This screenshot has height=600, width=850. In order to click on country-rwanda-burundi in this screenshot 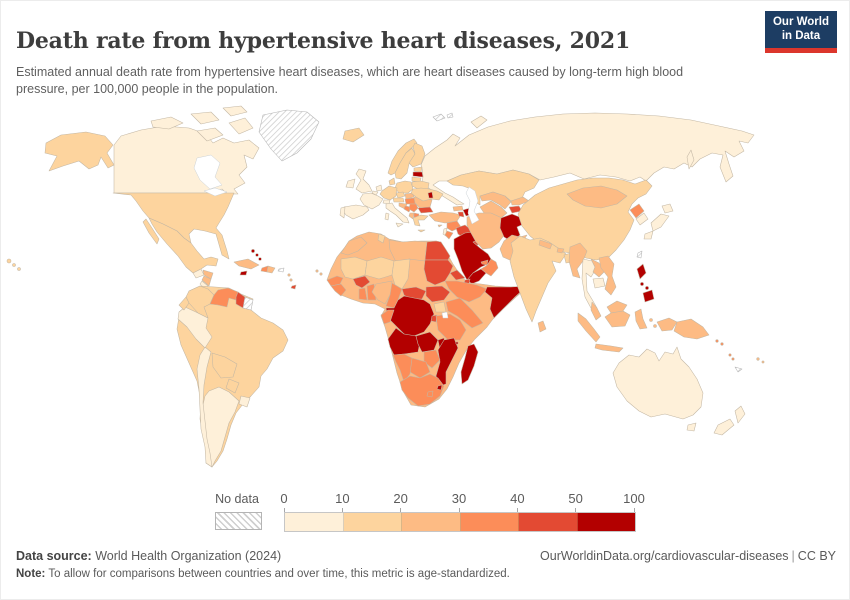, I will do `click(434, 318)`.